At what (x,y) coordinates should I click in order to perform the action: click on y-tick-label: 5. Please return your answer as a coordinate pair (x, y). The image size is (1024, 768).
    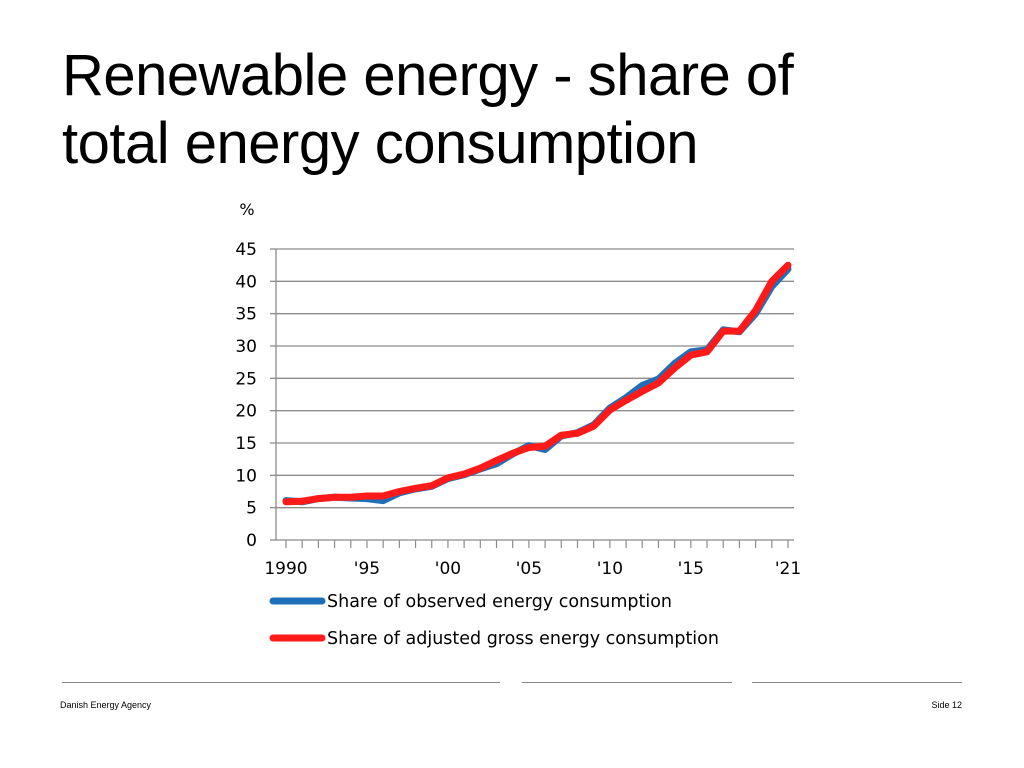
    Looking at the image, I should click on (251, 509).